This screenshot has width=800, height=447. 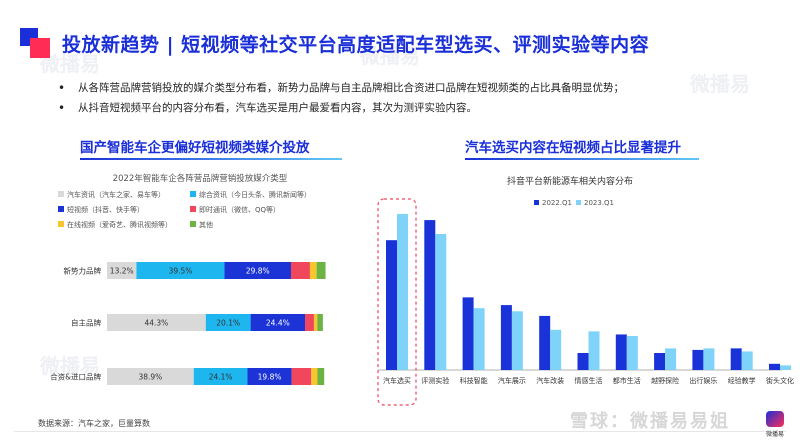 I want to click on category-label: 自主品牌, so click(x=86, y=323).